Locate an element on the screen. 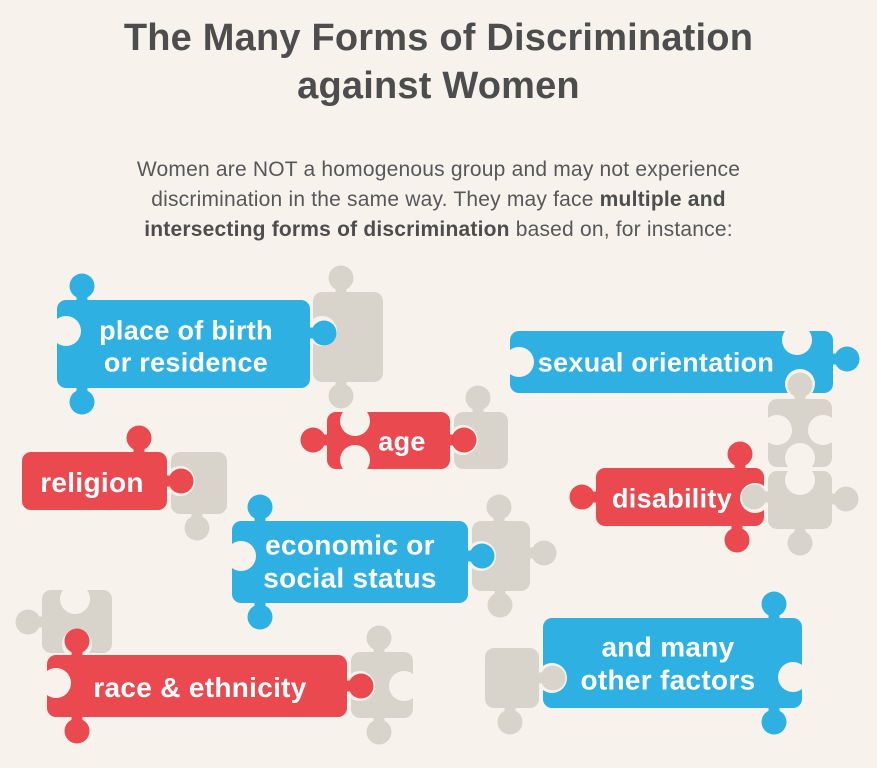 This screenshot has height=768, width=877. title-line-2: against Women is located at coordinates (438, 86).